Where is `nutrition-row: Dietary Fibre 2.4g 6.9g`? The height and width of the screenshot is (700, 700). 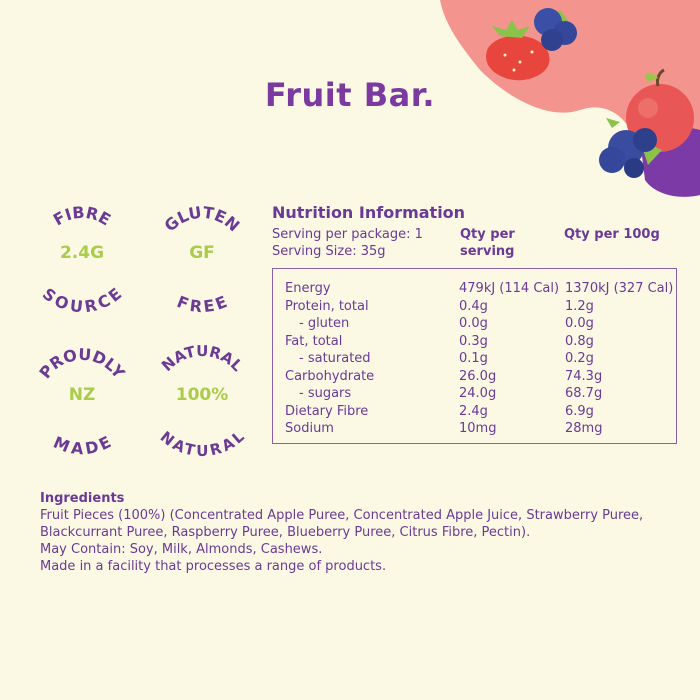
nutrition-row: Dietary Fibre 2.4g 6.9g is located at coordinates (480, 413).